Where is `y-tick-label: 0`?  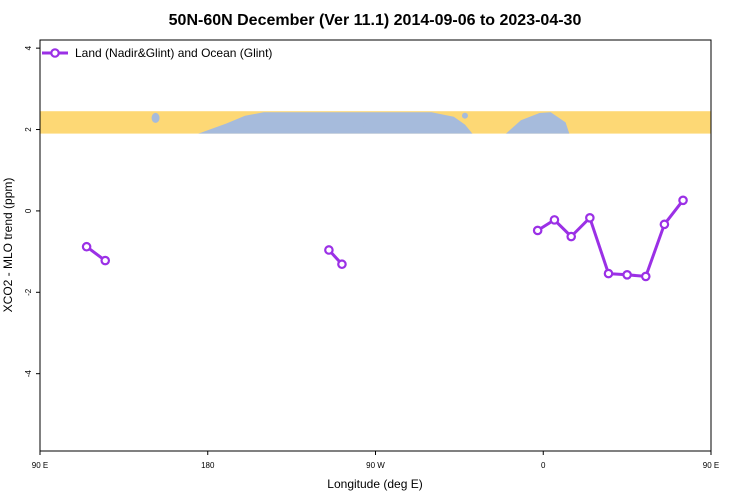 y-tick-label: 0 is located at coordinates (28, 210).